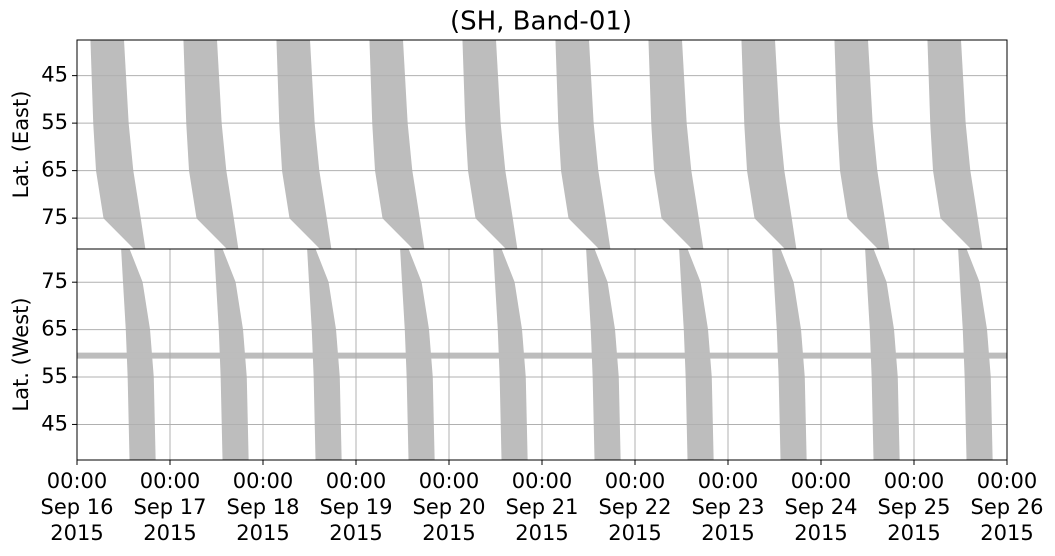 The image size is (1055, 556). What do you see at coordinates (1007, 507) in the screenshot?
I see `x-tick-label: Sep 26` at bounding box center [1007, 507].